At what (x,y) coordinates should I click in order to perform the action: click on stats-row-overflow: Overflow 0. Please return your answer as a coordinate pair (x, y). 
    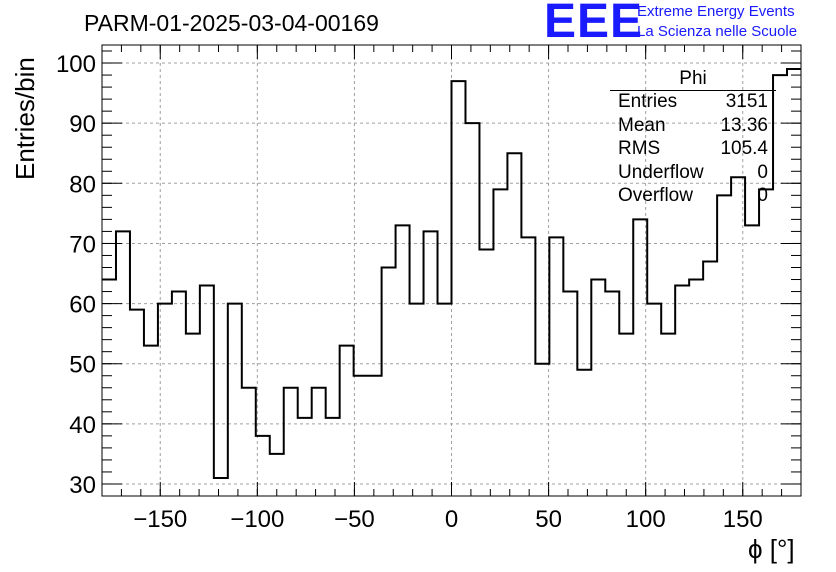
    Looking at the image, I should click on (693, 196).